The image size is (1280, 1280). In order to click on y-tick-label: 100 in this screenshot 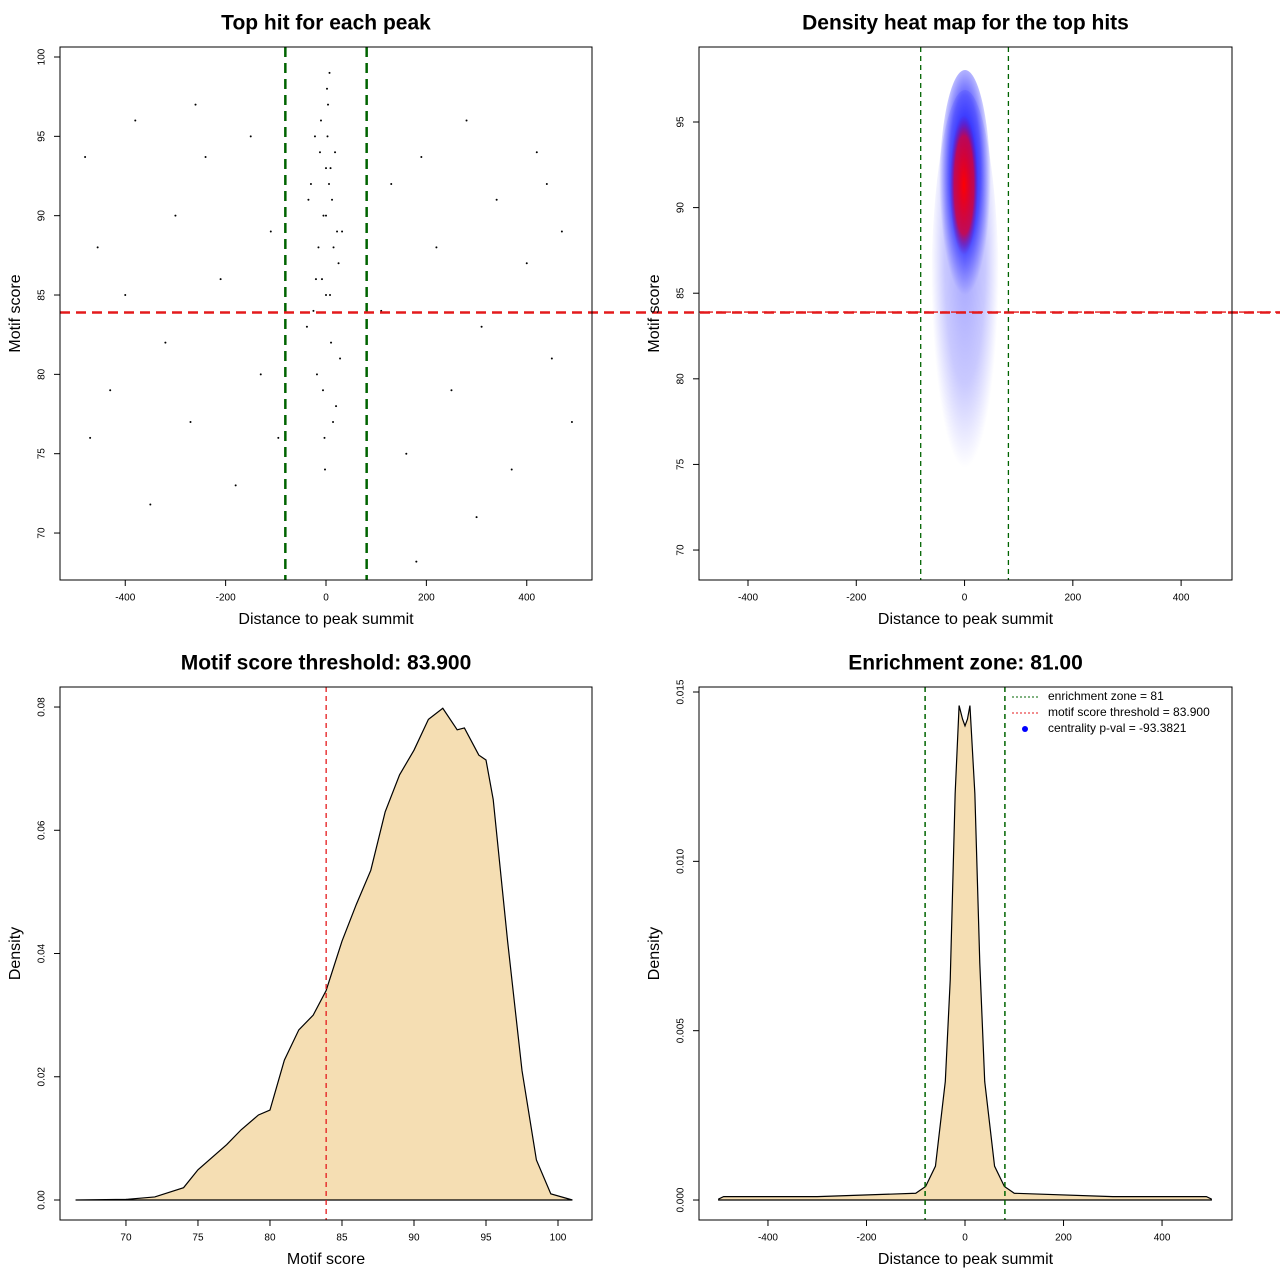, I will do `click(42, 56)`.